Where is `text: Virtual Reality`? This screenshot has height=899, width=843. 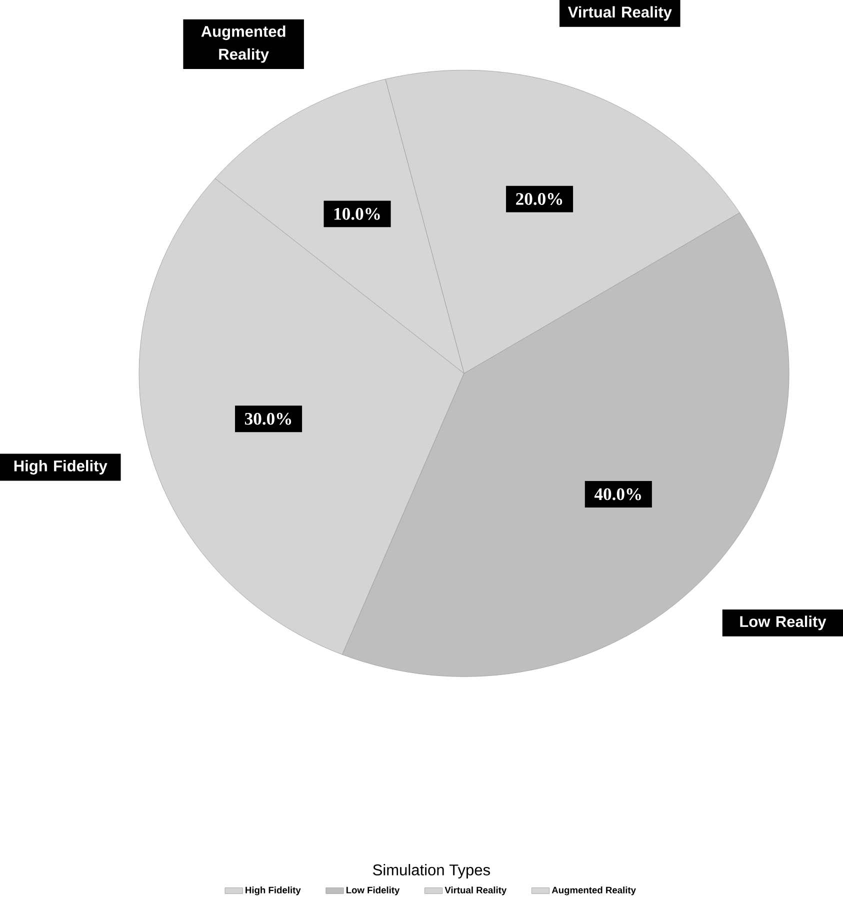 text: Virtual Reality is located at coordinates (620, 13).